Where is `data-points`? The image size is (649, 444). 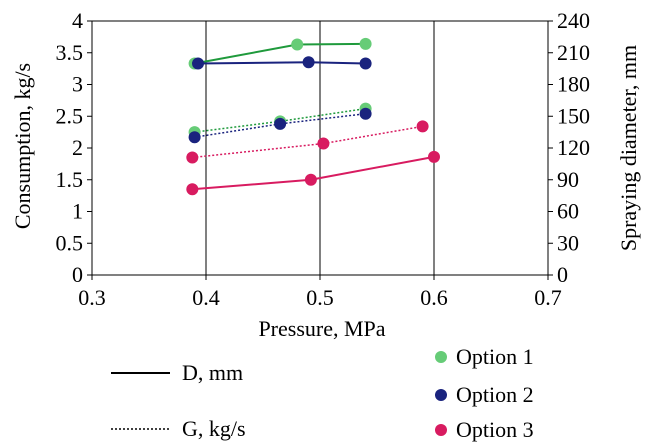 data-points is located at coordinates (313, 116).